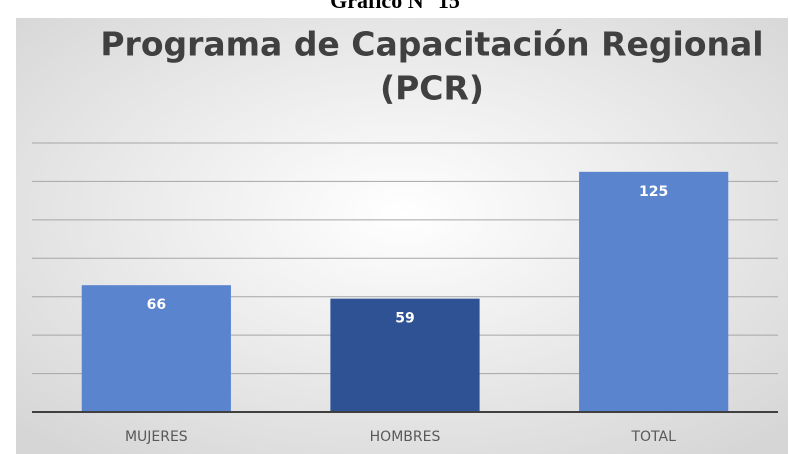 Image resolution: width=790 pixels, height=454 pixels. What do you see at coordinates (156, 437) in the screenshot?
I see `x-tick-label: MUJERES` at bounding box center [156, 437].